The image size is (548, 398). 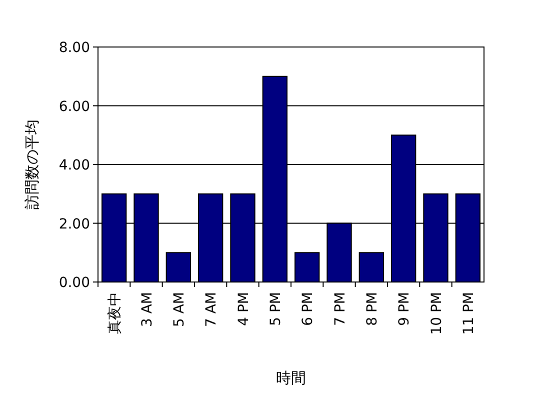 What do you see at coordinates (74, 283) in the screenshot?
I see `y-tick-label: 0.00` at bounding box center [74, 283].